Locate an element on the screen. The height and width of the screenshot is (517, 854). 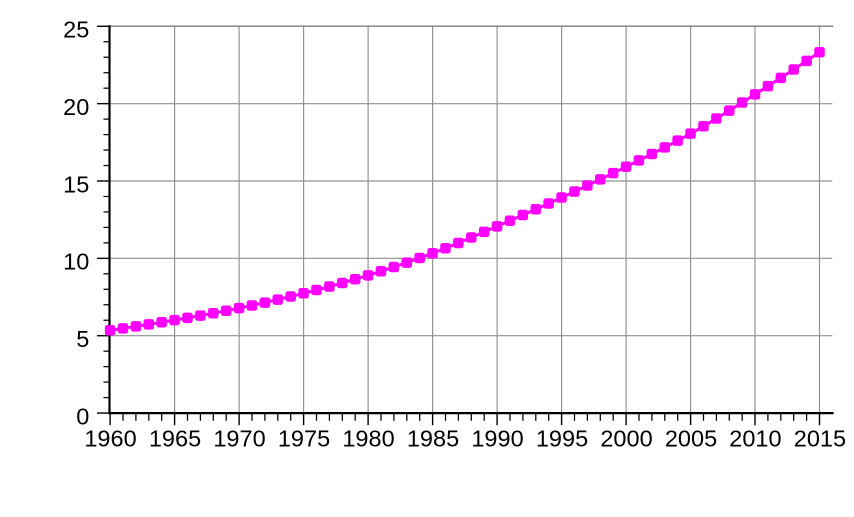
svg-text: 10 is located at coordinates (76, 262).